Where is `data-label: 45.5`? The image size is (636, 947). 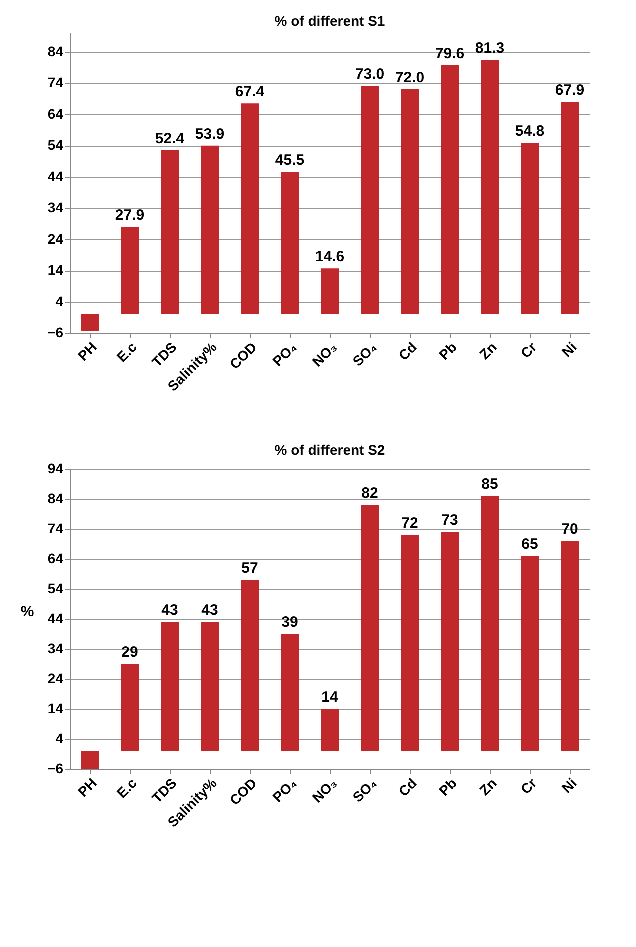
data-label: 45.5 is located at coordinates (290, 161).